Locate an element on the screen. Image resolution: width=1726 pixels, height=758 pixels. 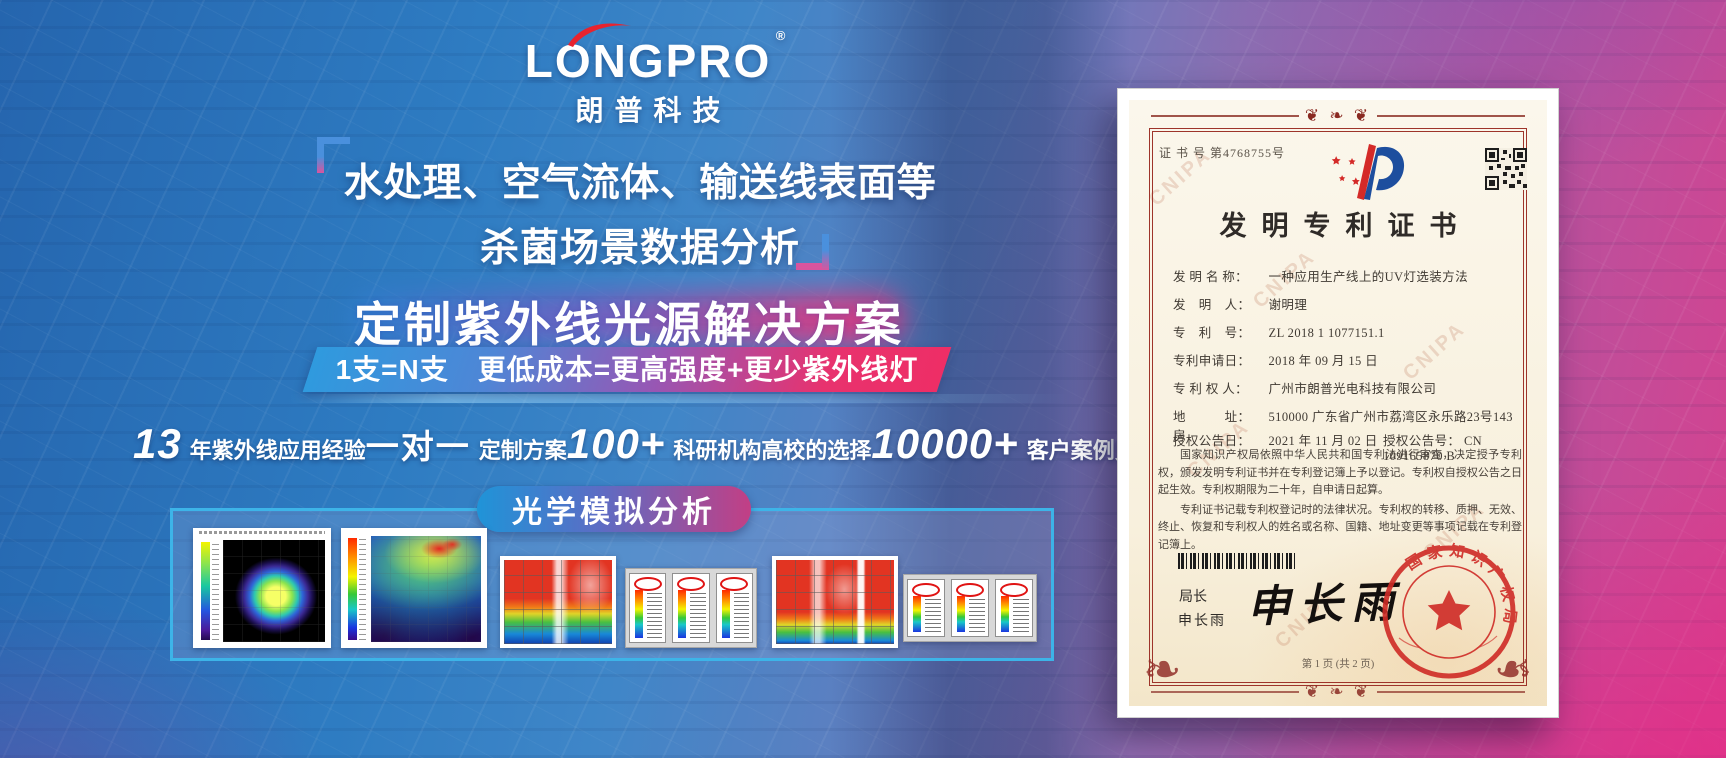
headline: 水处理、空气流体、输送线表面等 杀菌场景数据分析 is located at coordinates (640, 212).